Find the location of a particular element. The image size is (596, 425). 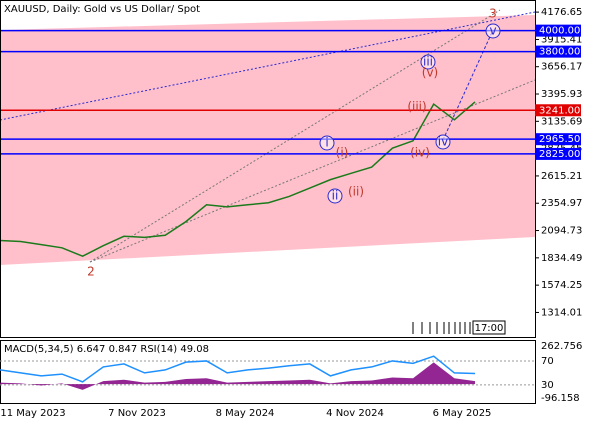

level-label: 2965.50 is located at coordinates (559, 139).